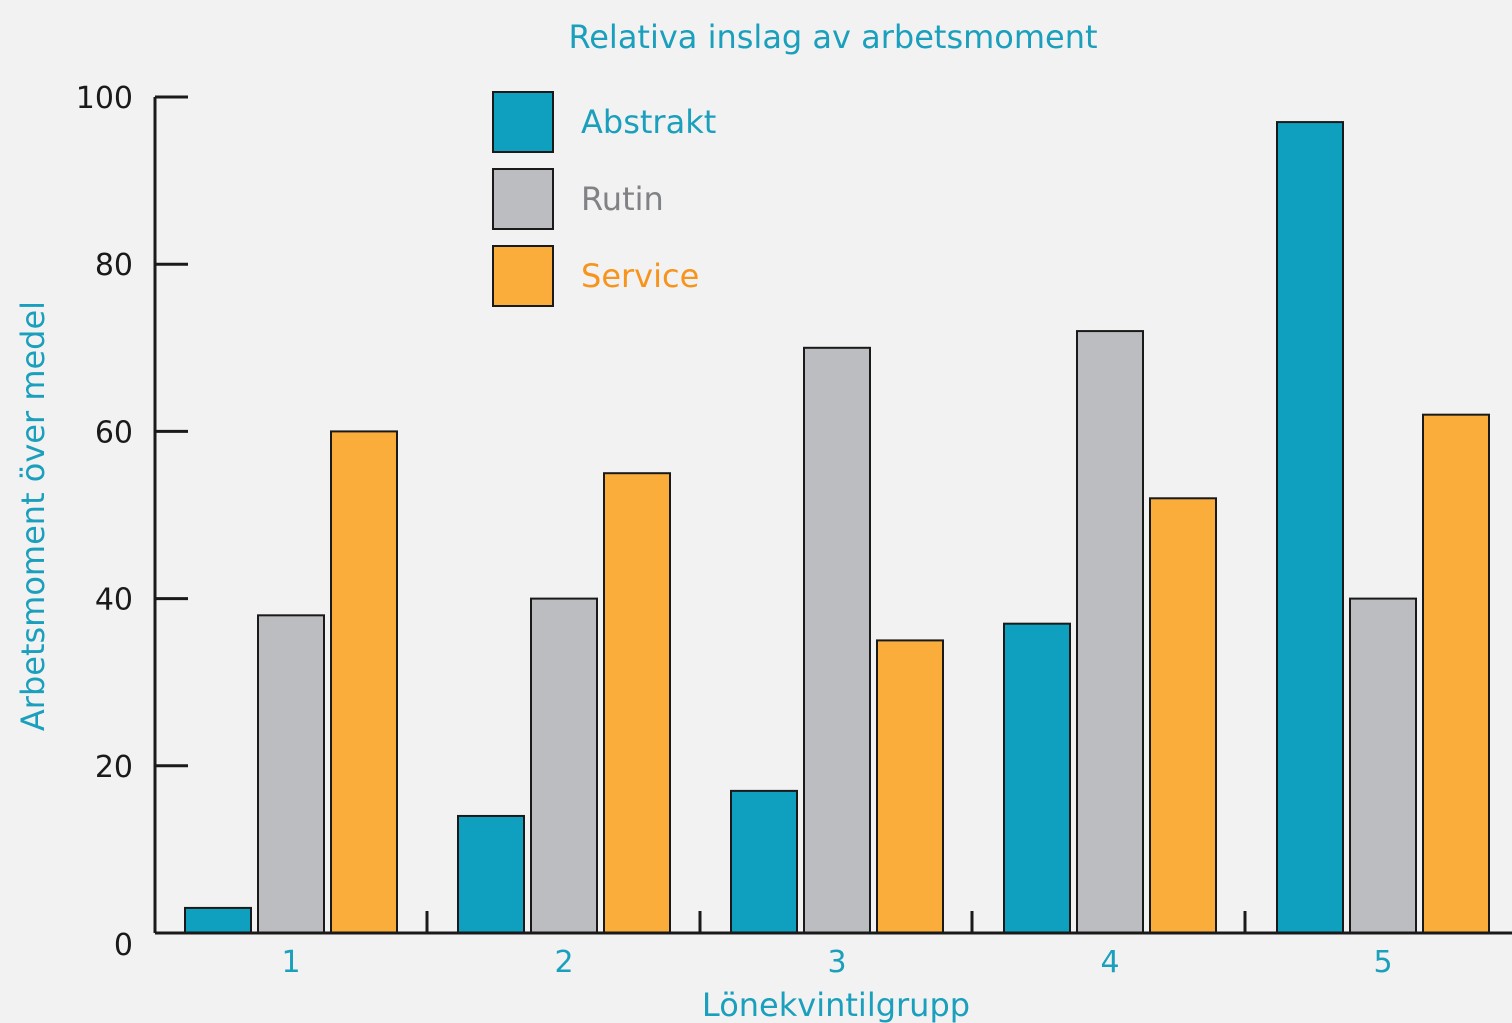  Describe the element at coordinates (836, 1004) in the screenshot. I see `x-axis-label: Lönekvintilgrupp` at that location.